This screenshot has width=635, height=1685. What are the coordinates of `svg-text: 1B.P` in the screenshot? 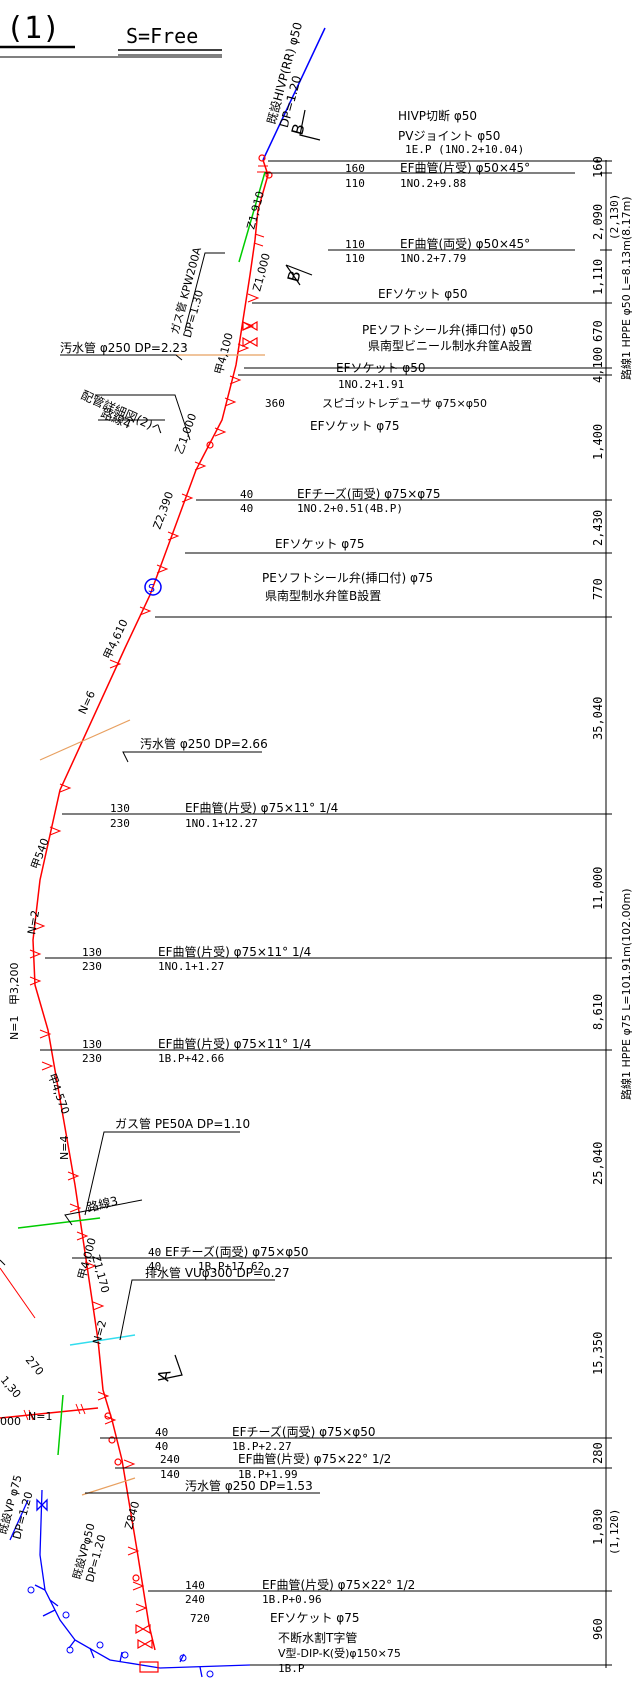 It's located at (291, 1668).